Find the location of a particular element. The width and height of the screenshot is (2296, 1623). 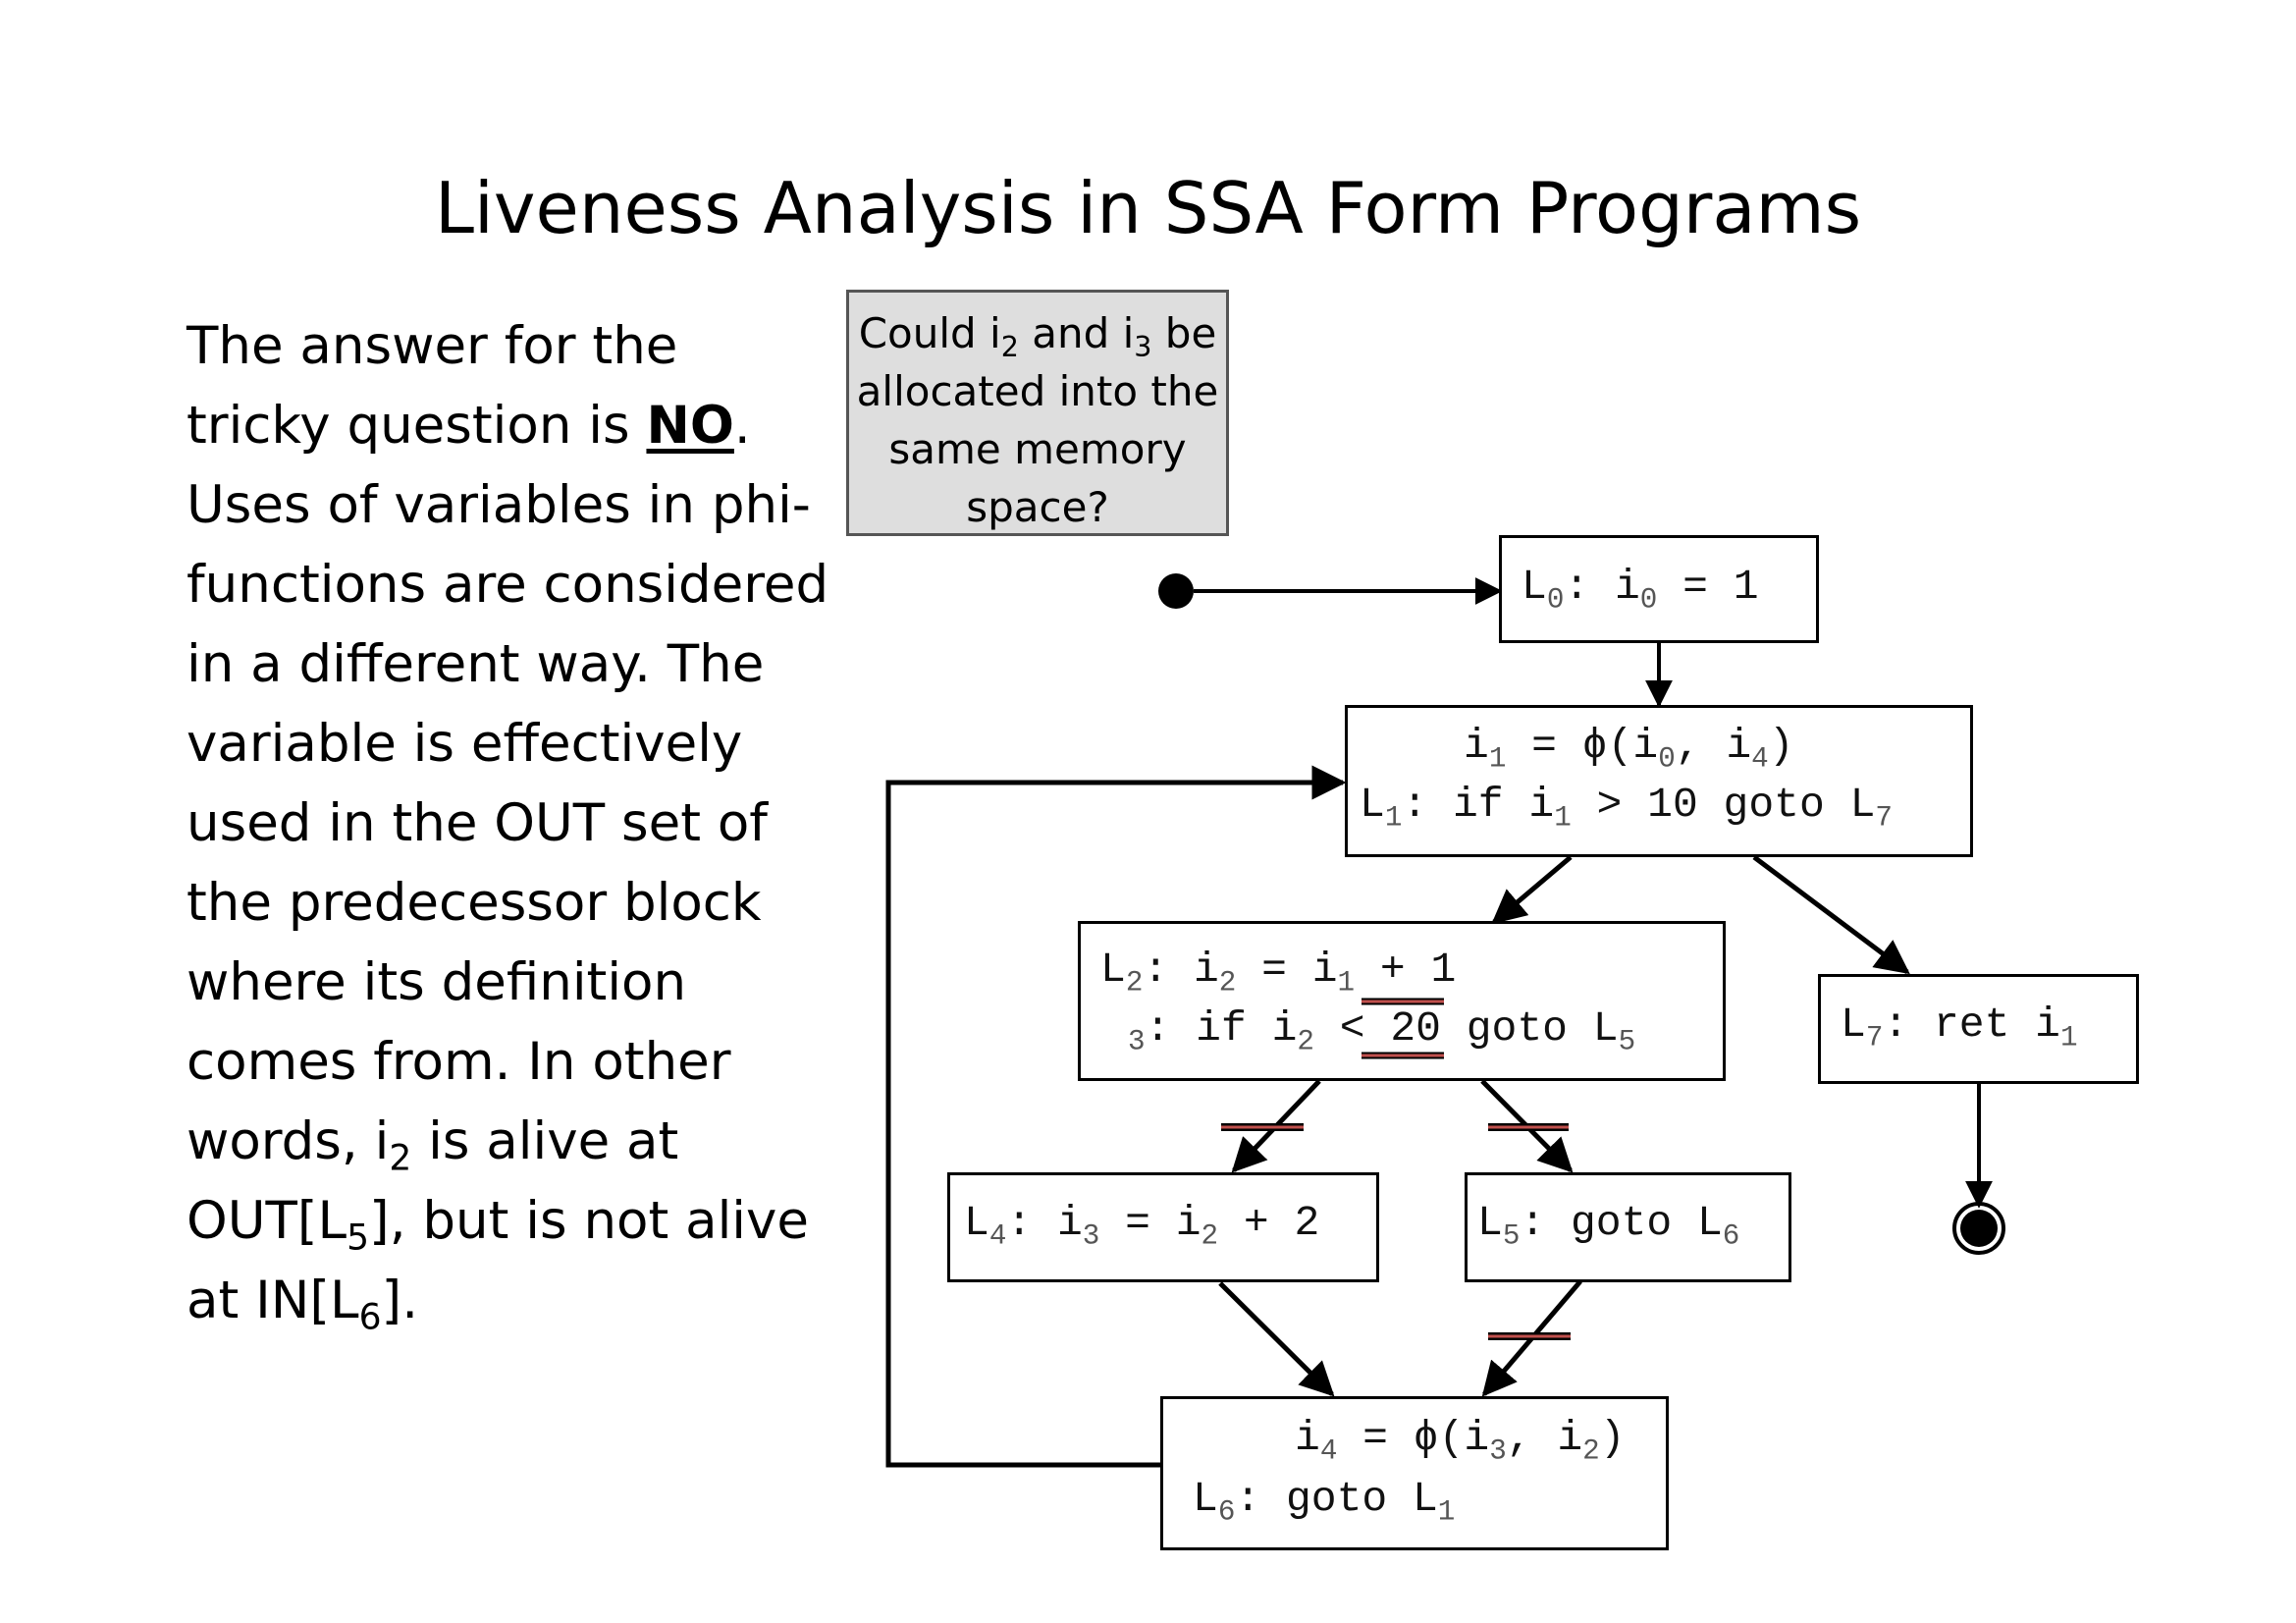

block-L1: i1 = ϕ(i0, i4) L1: if i1 > 10 goto L7 is located at coordinates (1659, 781).